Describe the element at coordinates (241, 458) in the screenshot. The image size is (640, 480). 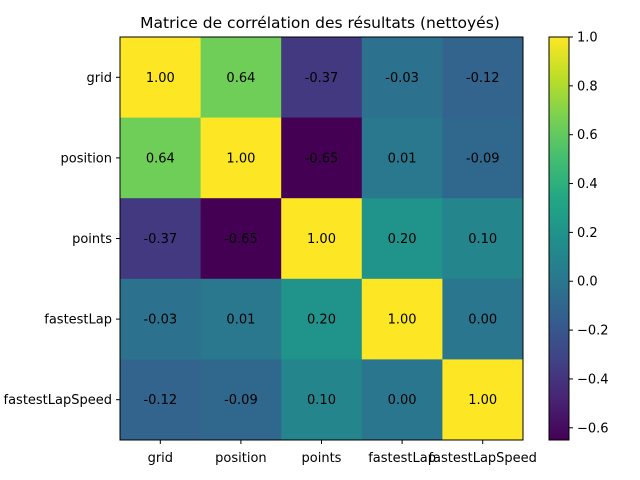
I see `x-tick-label: position` at that location.